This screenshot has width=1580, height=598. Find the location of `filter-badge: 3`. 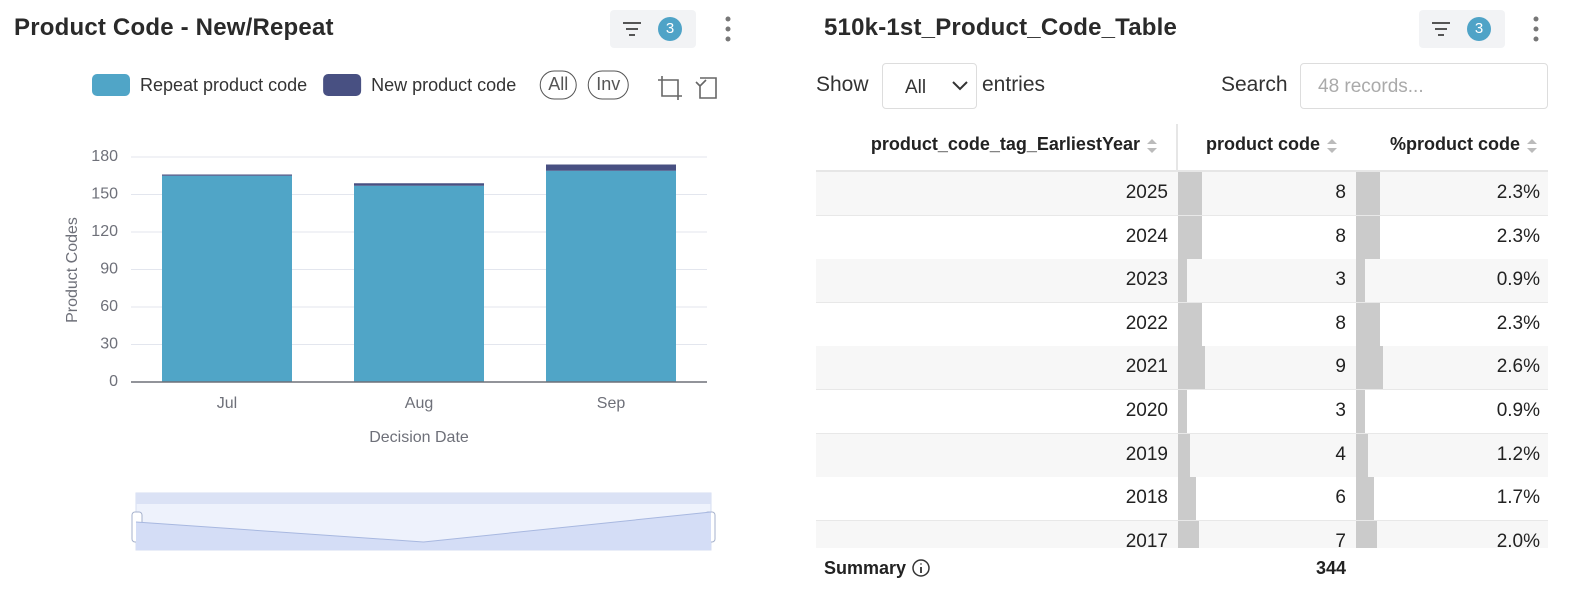

filter-badge: 3 is located at coordinates (1479, 29).